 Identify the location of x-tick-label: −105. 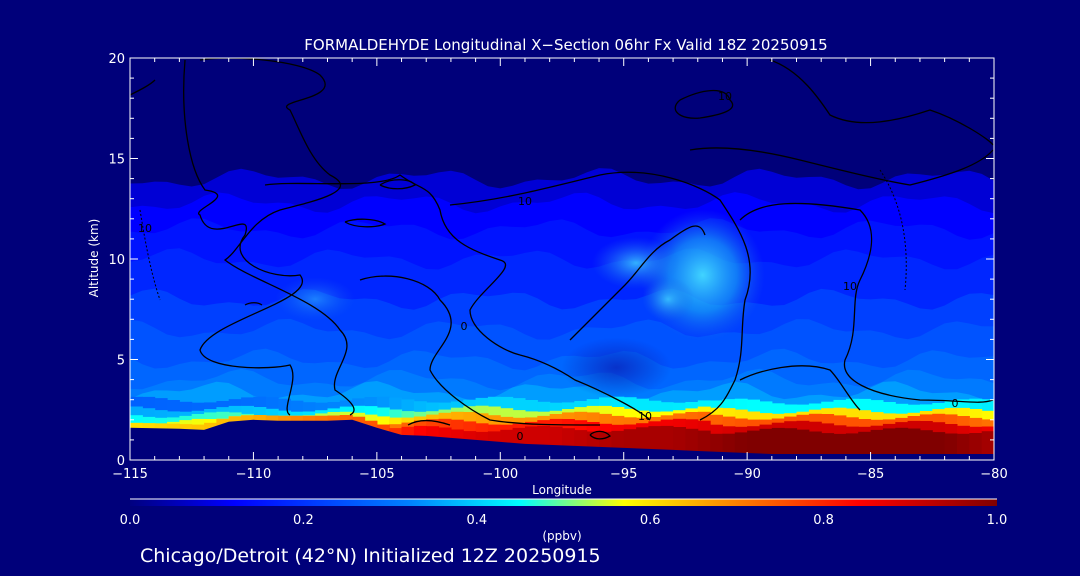
(377, 474).